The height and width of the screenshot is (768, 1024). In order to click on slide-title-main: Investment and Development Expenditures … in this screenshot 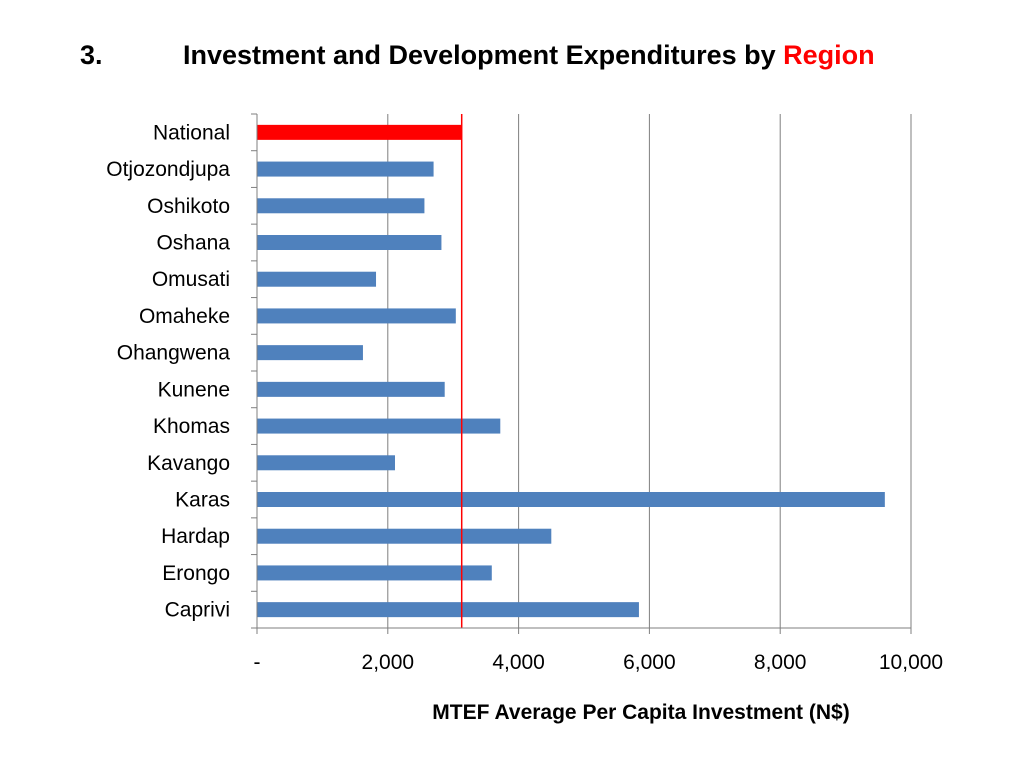, I will do `click(483, 55)`.